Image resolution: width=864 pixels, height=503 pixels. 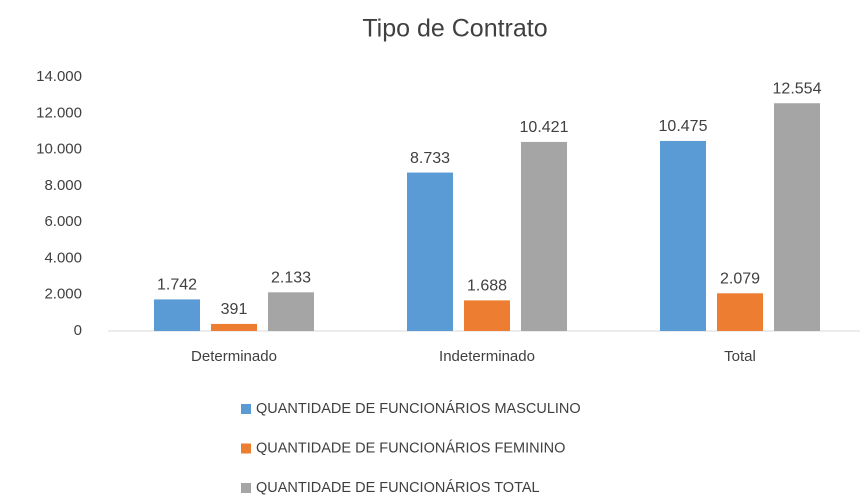 What do you see at coordinates (454, 29) in the screenshot?
I see `chart-title: Tipo de Contrato` at bounding box center [454, 29].